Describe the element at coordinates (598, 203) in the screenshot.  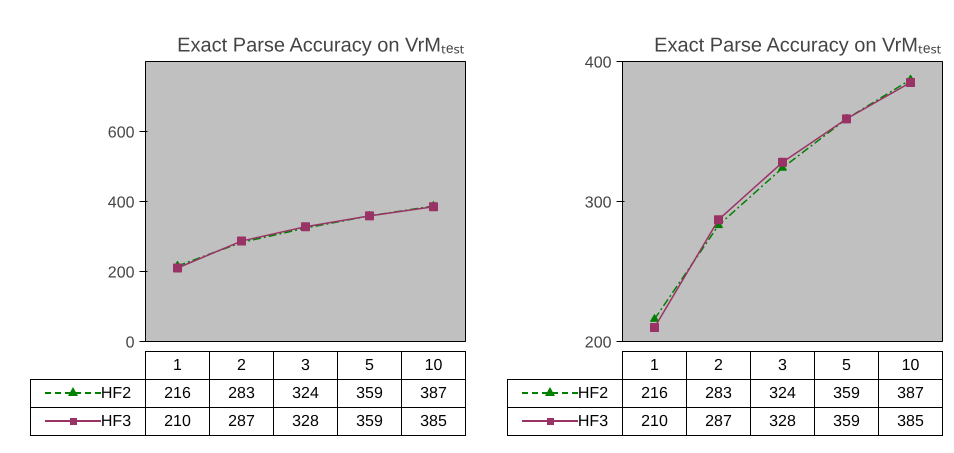
I see `y-tick-label: 300` at that location.